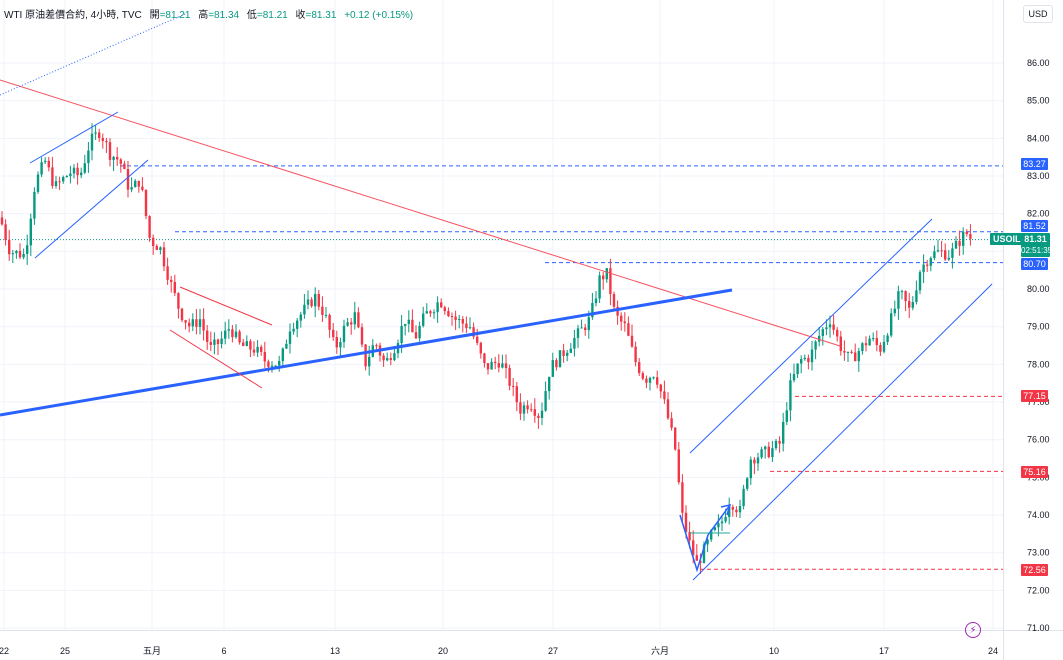 This screenshot has width=1063, height=660. Describe the element at coordinates (272, 15) in the screenshot. I see `low-value: =81.21` at that location.